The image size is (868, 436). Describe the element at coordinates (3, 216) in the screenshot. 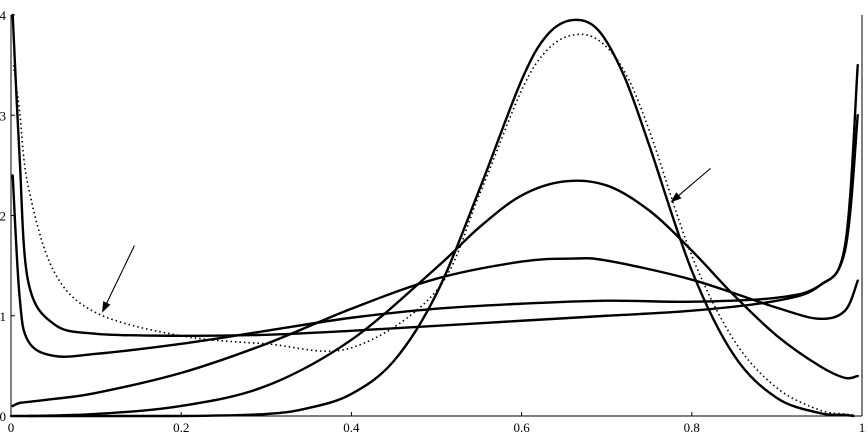

I see `y-tick-label: 2` at that location.